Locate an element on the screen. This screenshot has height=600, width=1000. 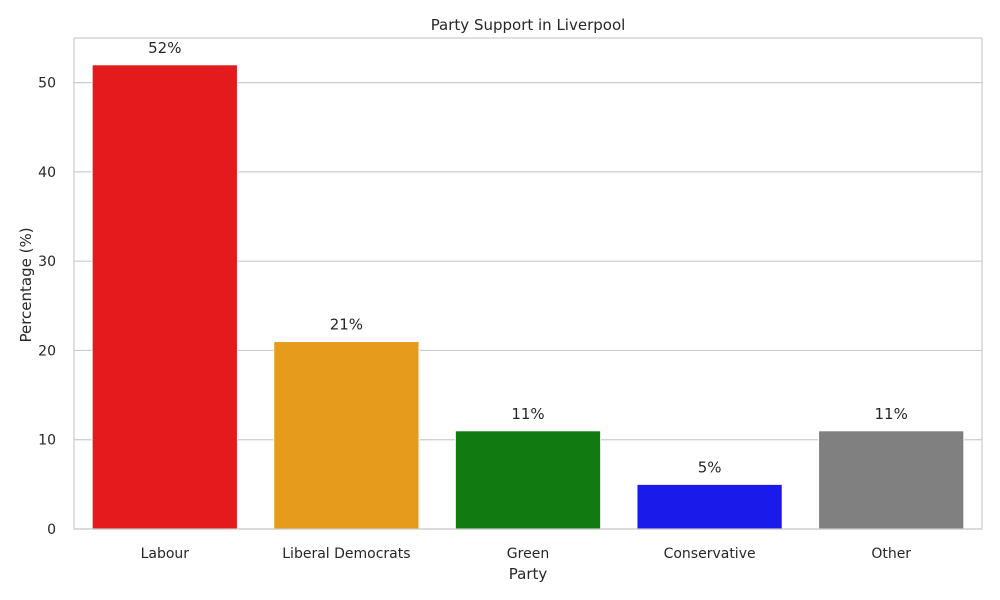
y-tick-label: 20 is located at coordinates (47, 351).